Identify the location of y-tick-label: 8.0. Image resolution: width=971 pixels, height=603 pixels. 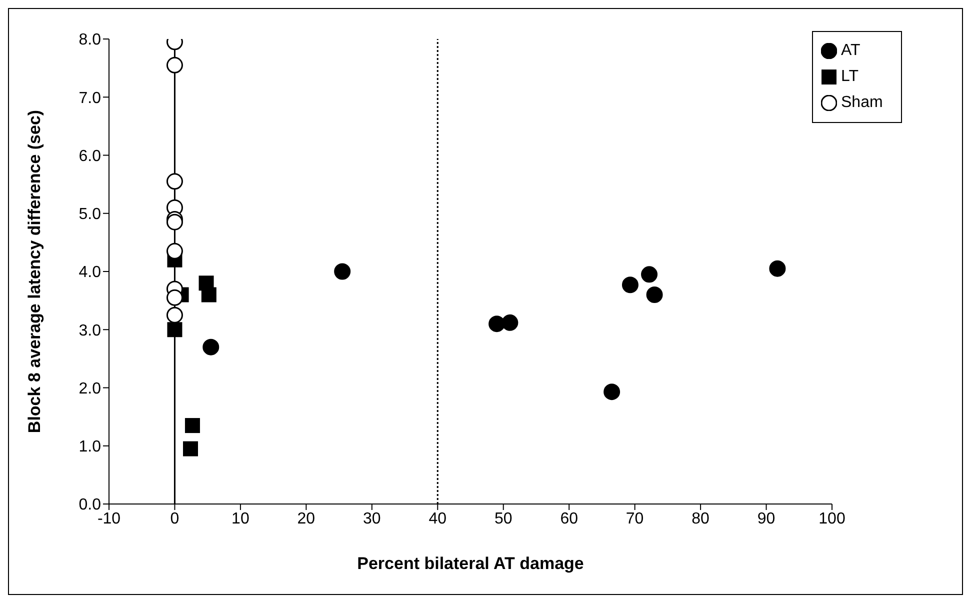
(90, 40).